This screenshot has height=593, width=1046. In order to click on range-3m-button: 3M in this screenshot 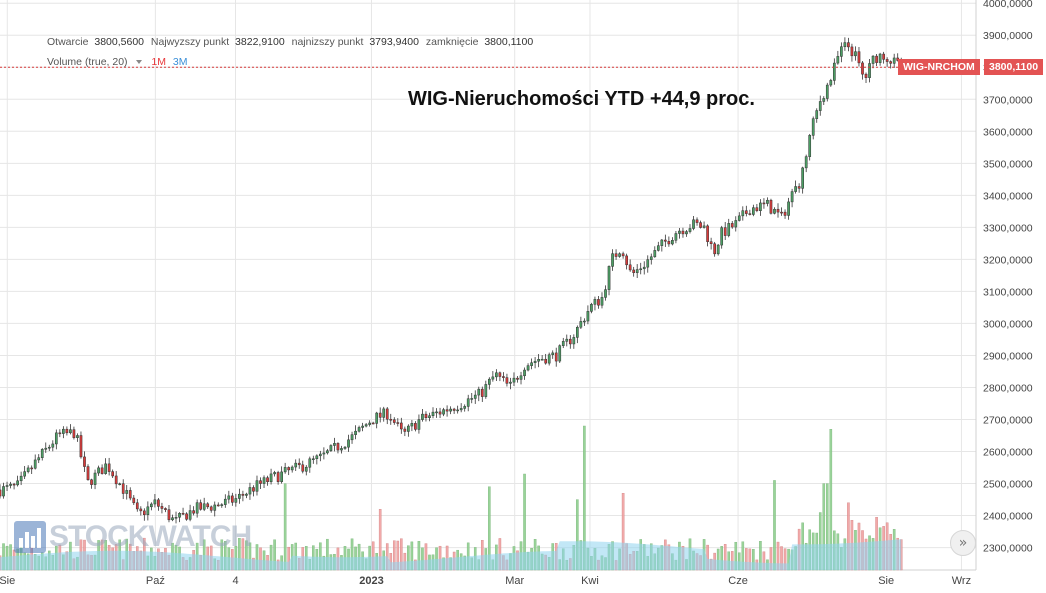, I will do `click(180, 62)`.